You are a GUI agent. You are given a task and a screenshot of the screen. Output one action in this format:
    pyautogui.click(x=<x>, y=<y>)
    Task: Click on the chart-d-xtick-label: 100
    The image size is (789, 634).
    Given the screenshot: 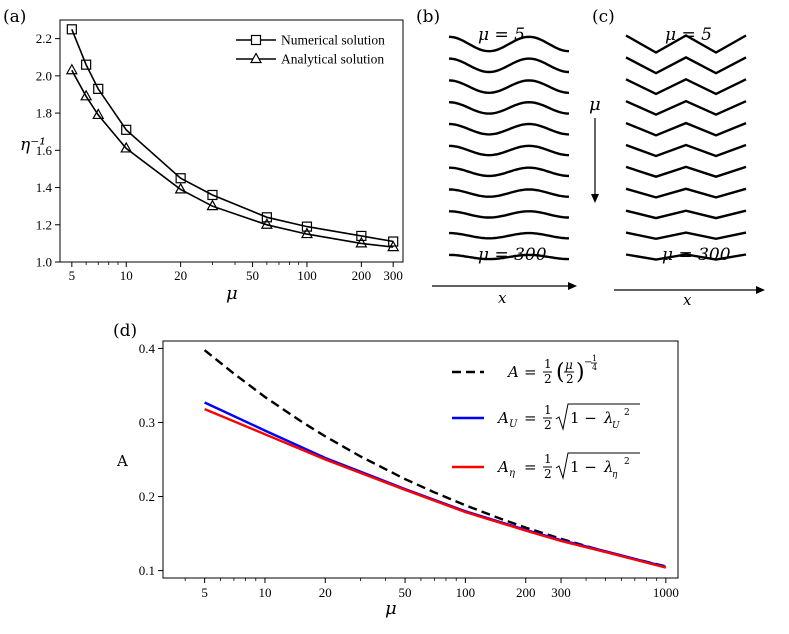 What is the action you would take?
    pyautogui.click(x=466, y=592)
    